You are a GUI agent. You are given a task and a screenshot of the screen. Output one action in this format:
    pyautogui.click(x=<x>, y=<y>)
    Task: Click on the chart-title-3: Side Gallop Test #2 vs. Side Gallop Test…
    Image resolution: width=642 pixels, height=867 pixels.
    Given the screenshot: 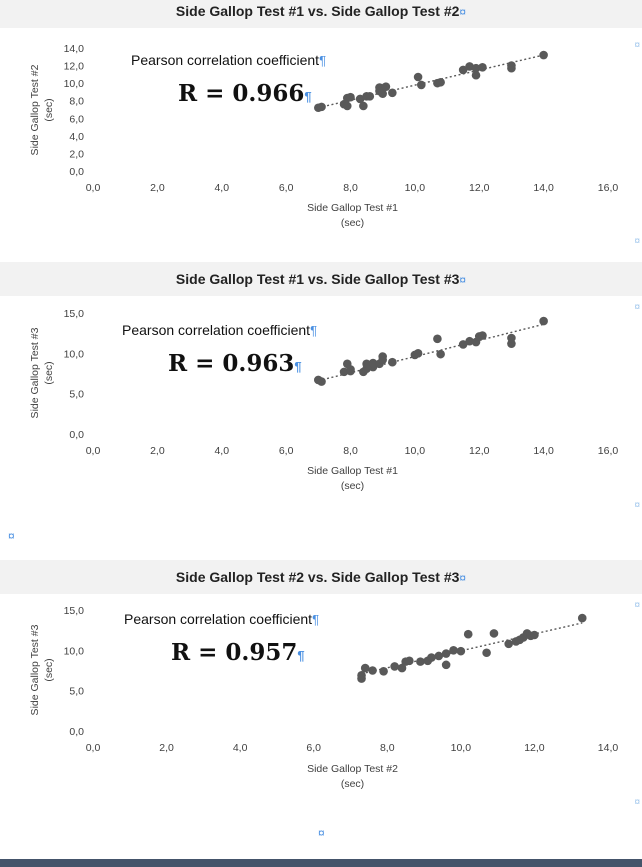 What is the action you would take?
    pyautogui.click(x=321, y=577)
    